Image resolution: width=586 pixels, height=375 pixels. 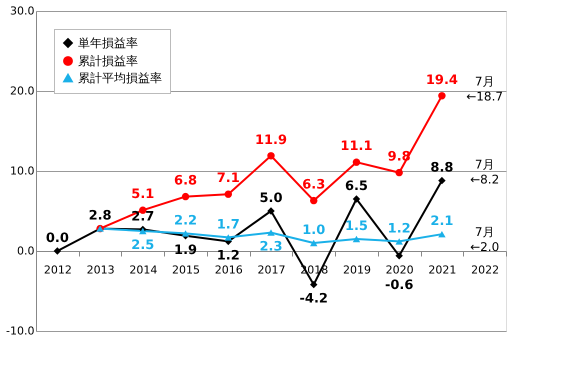 What do you see at coordinates (186, 250) in the screenshot?
I see `data-label: 1.9` at bounding box center [186, 250].